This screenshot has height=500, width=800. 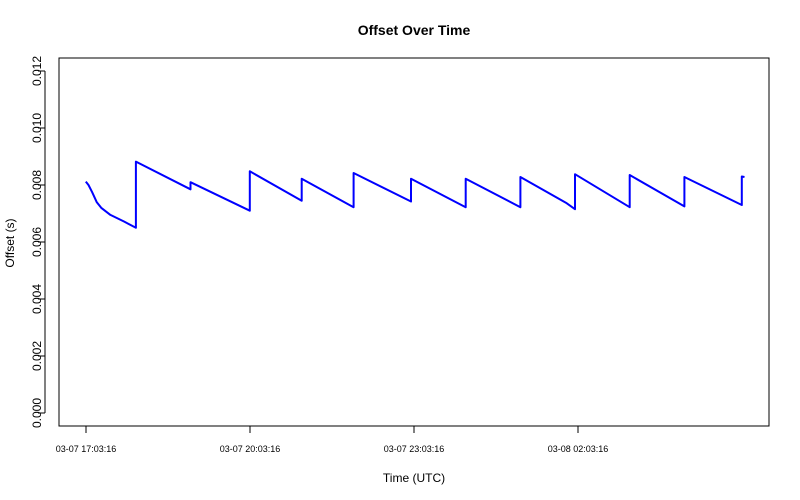 What do you see at coordinates (37, 185) in the screenshot?
I see `y-tick-label: 0.008` at bounding box center [37, 185].